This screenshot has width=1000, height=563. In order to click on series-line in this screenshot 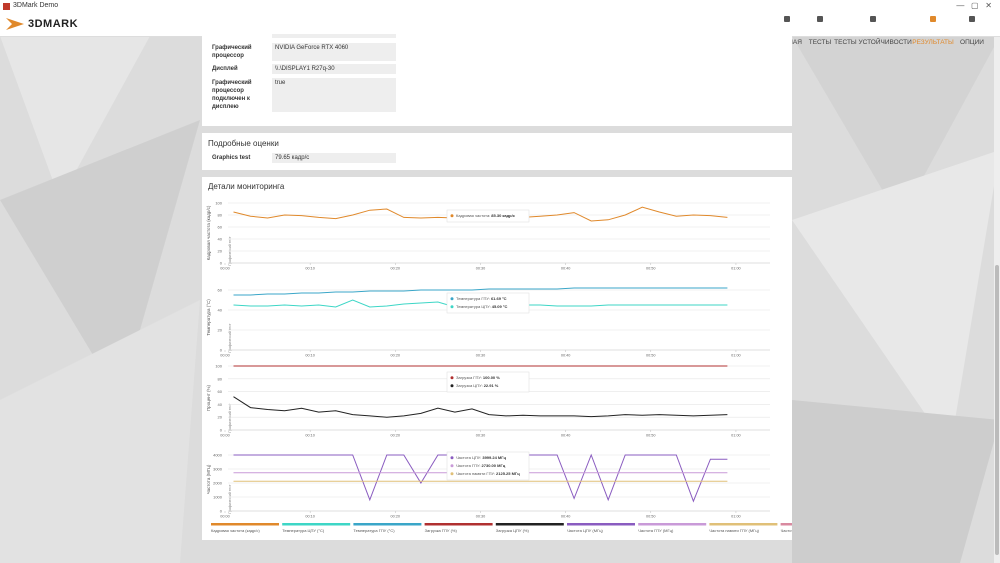, I will do `click(480, 407)`.